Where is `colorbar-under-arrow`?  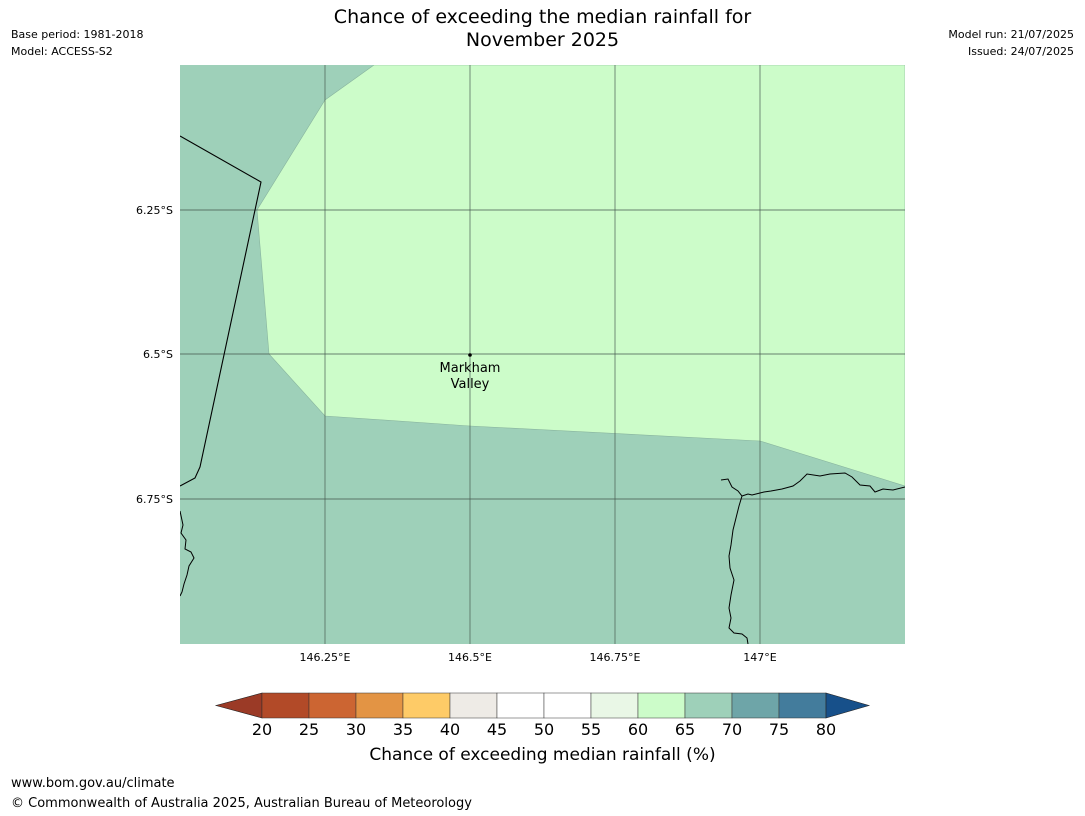 colorbar-under-arrow is located at coordinates (238, 705).